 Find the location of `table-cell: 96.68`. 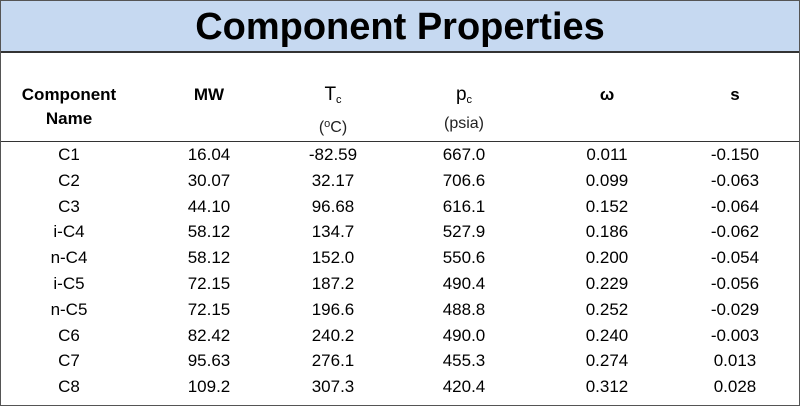

table-cell: 96.68 is located at coordinates (333, 206).